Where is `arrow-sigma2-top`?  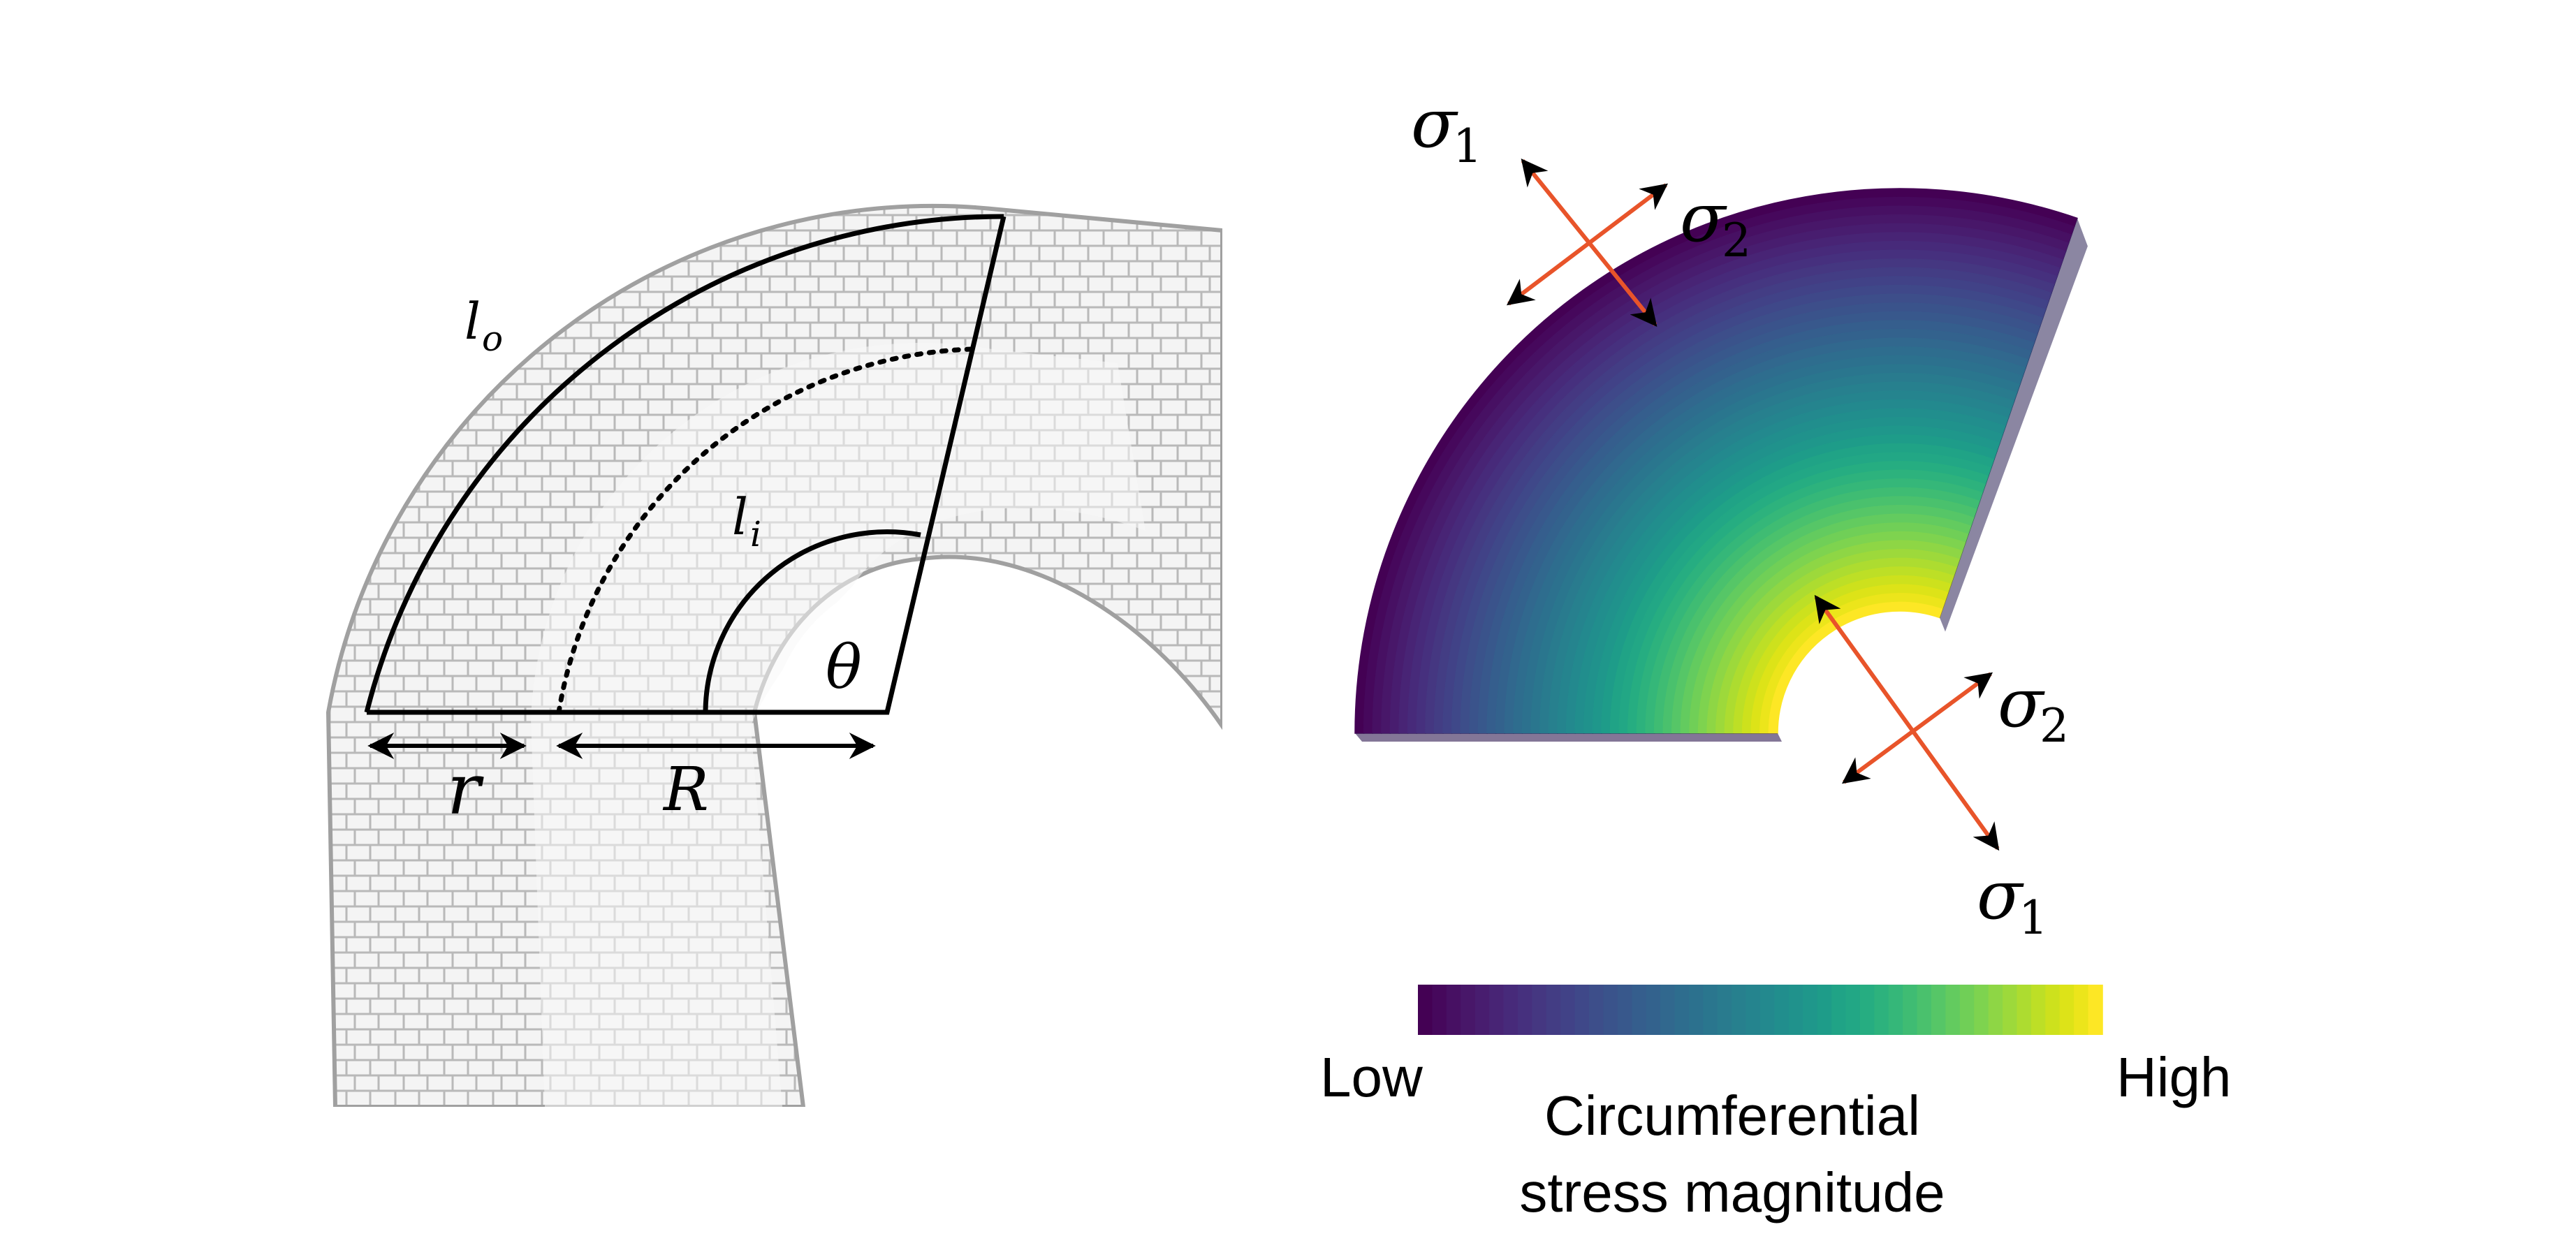 arrow-sigma2-top is located at coordinates (1587, 245).